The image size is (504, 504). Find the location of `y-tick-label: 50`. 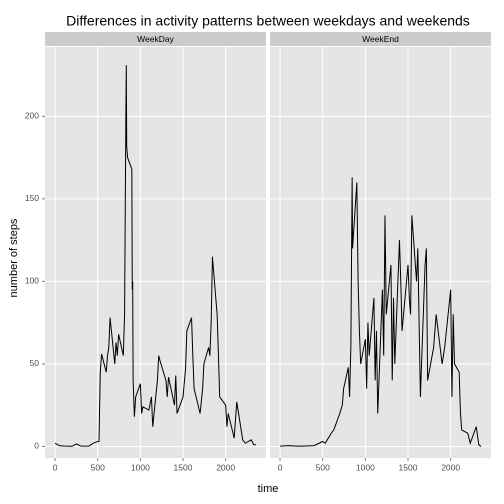

y-tick-label: 50 is located at coordinates (35, 363).